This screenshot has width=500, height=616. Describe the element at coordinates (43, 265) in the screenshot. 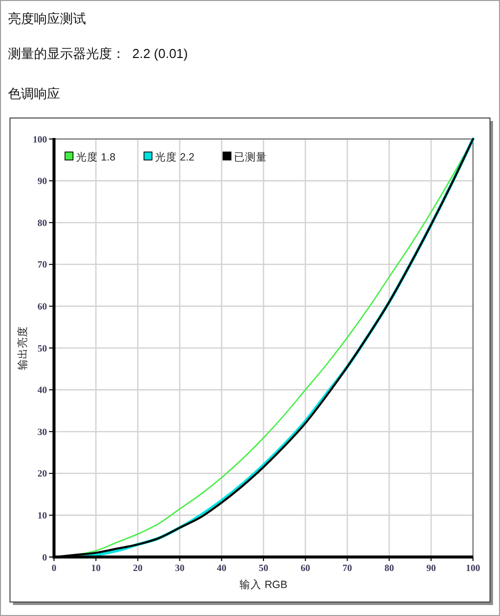

I see `y-tick-label: 70` at that location.